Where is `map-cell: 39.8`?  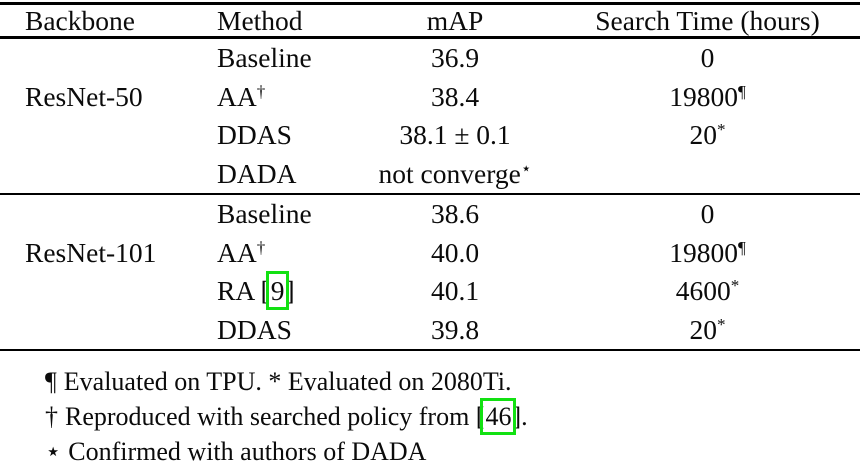
map-cell: 39.8 is located at coordinates (455, 329).